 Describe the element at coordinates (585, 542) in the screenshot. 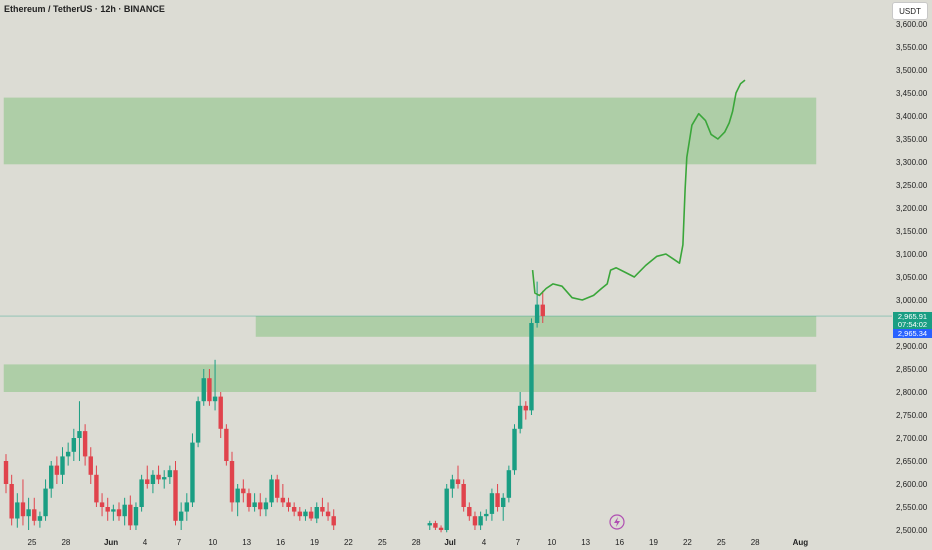

I see `x-tick-label: 13` at that location.